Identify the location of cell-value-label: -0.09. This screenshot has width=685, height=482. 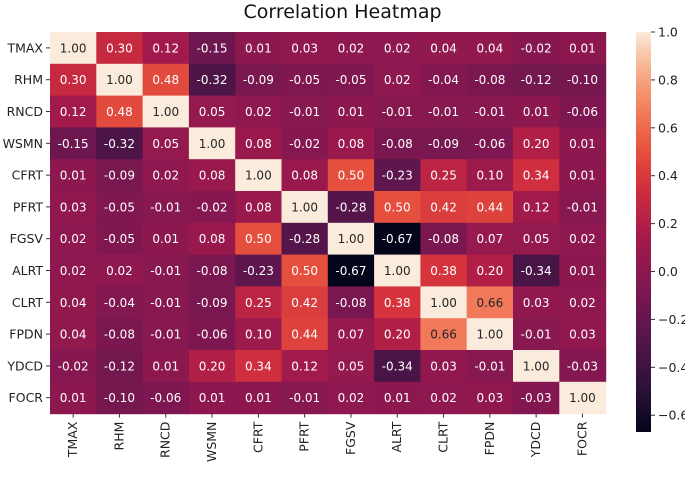
(258, 80).